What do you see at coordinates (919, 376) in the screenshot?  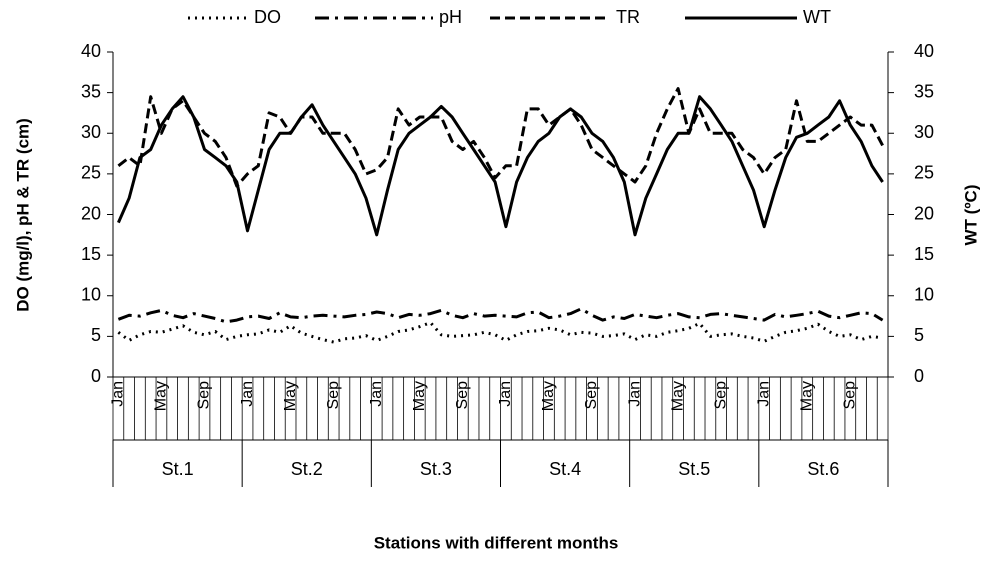 I see `y2-tick-label: 0` at bounding box center [919, 376].